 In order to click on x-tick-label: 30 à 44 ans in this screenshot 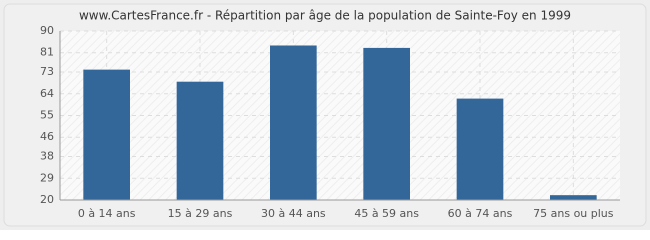, I will do `click(293, 213)`.